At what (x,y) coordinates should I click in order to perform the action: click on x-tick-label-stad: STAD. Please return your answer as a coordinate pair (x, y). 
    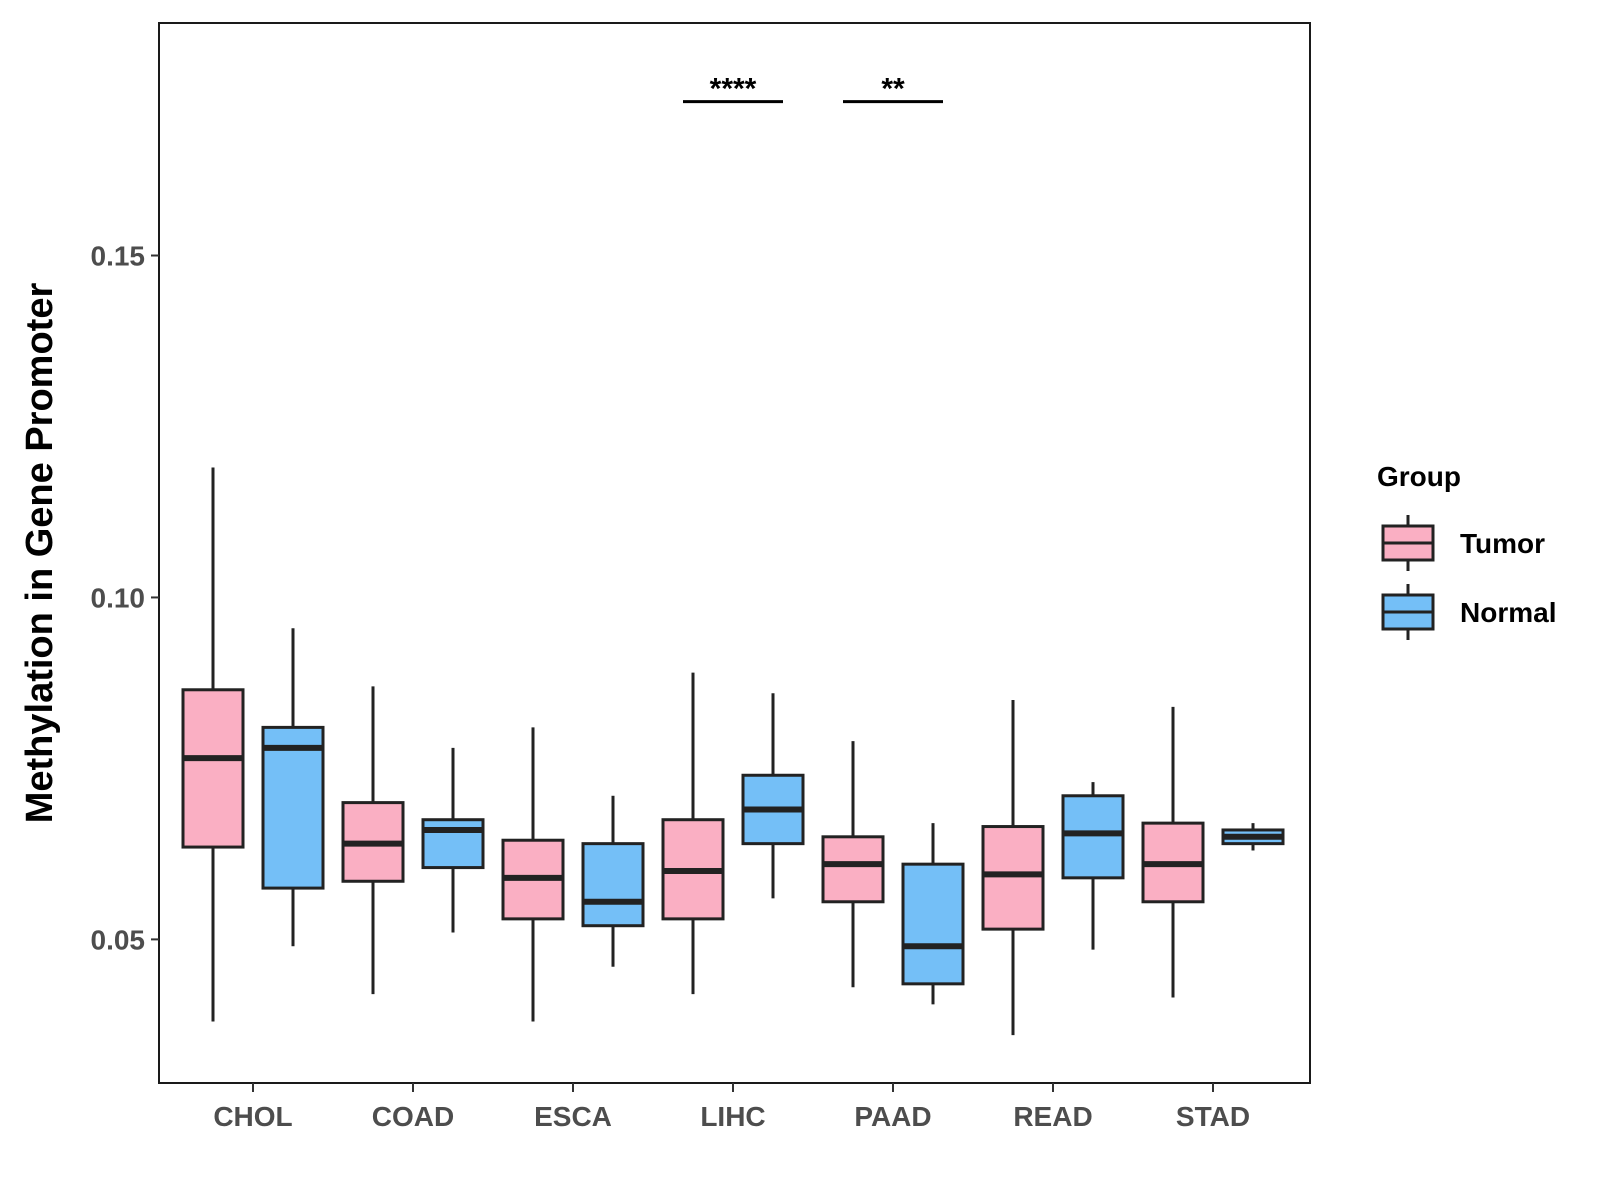
    Looking at the image, I should click on (1213, 1116).